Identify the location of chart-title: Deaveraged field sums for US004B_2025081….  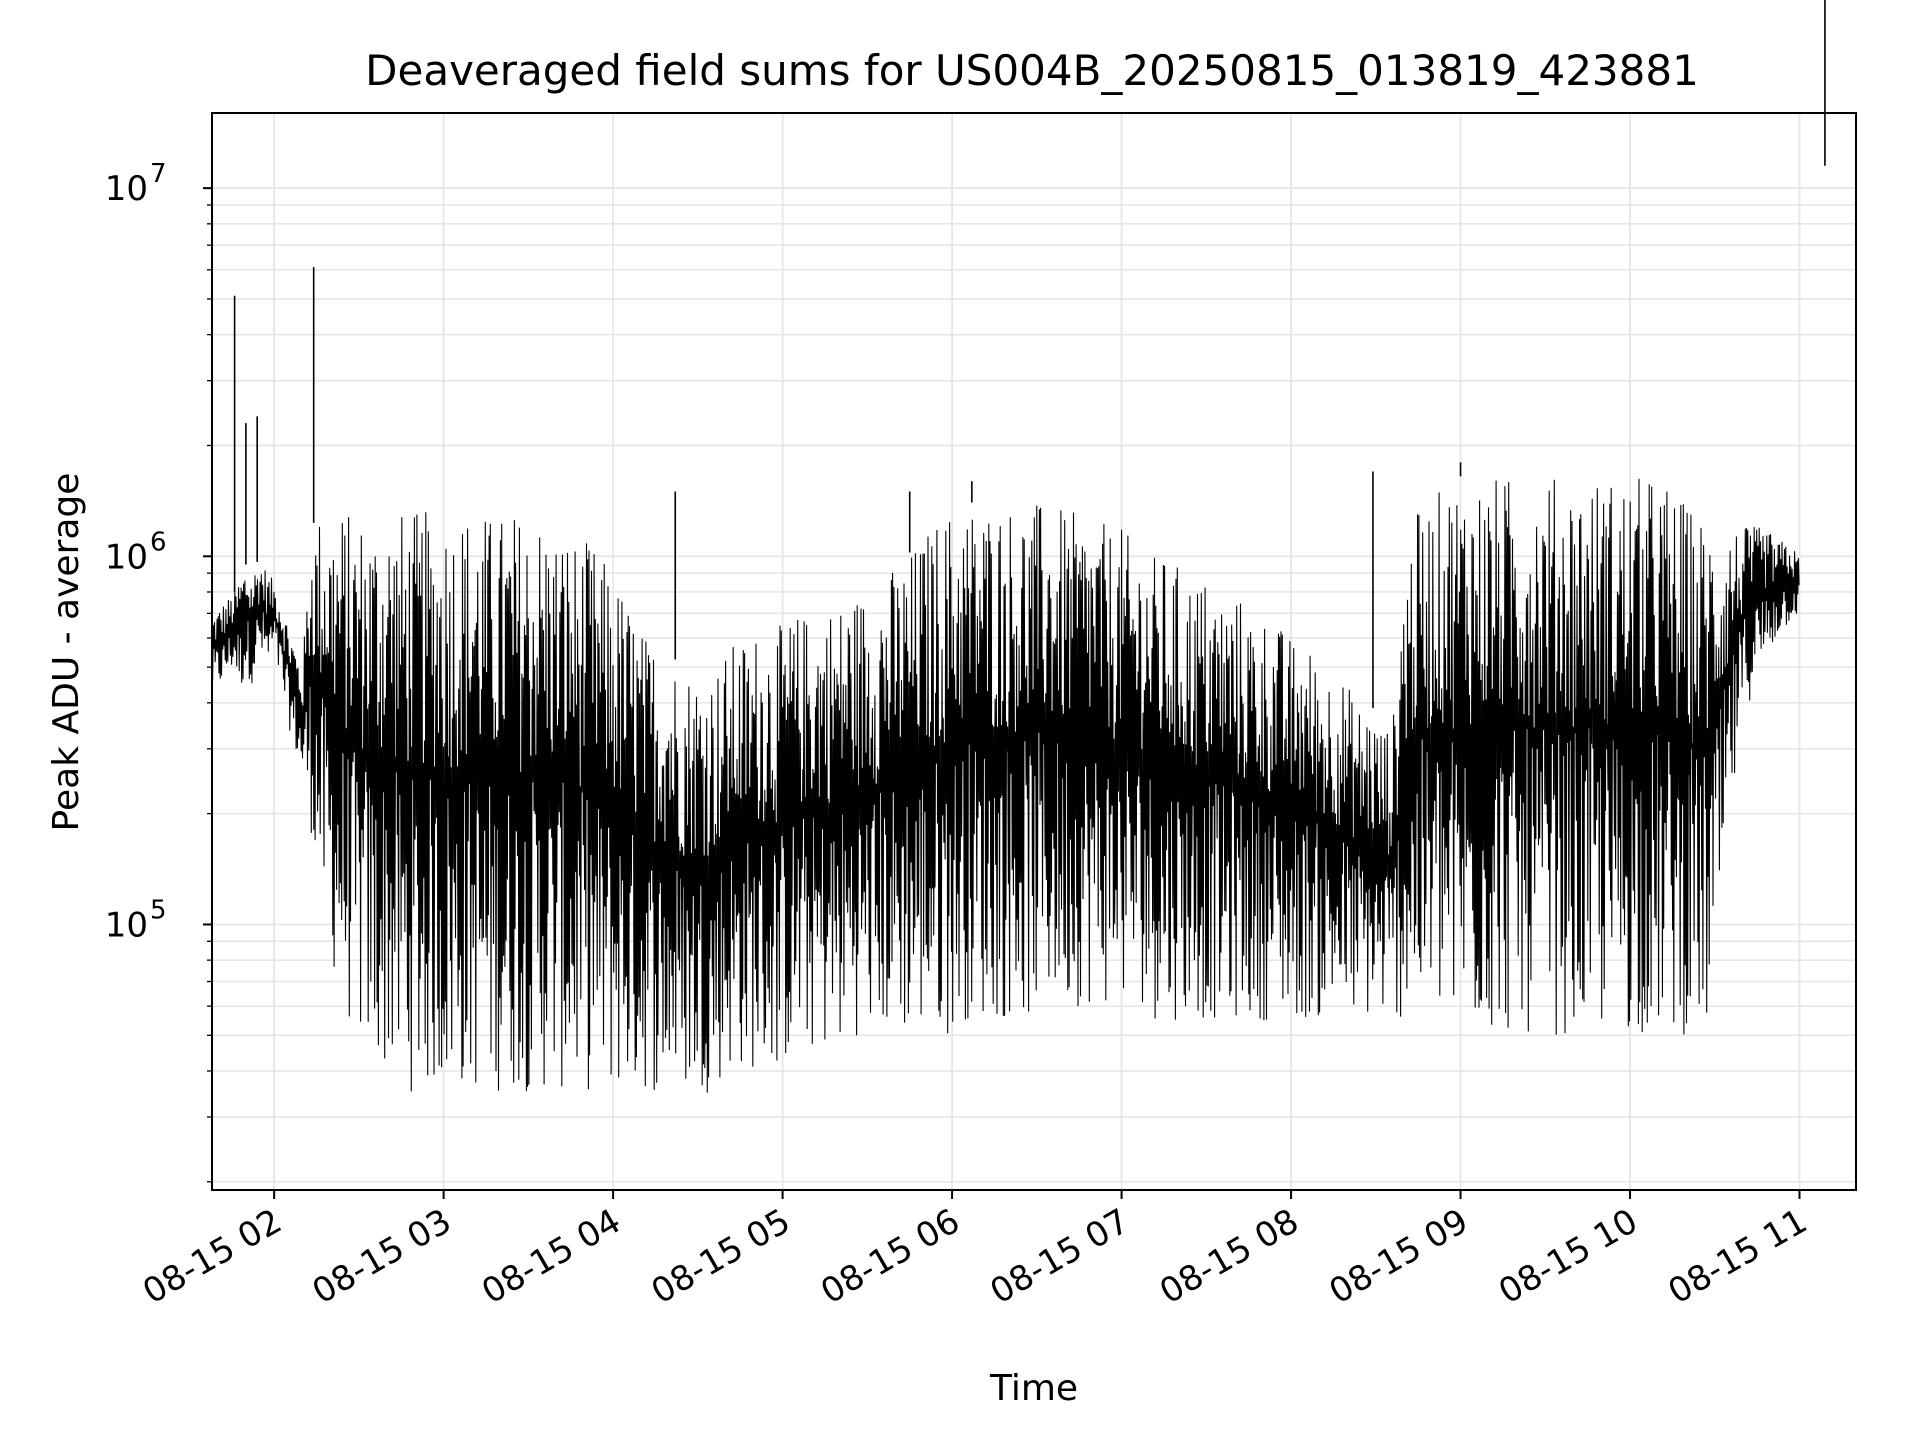
(1032, 70).